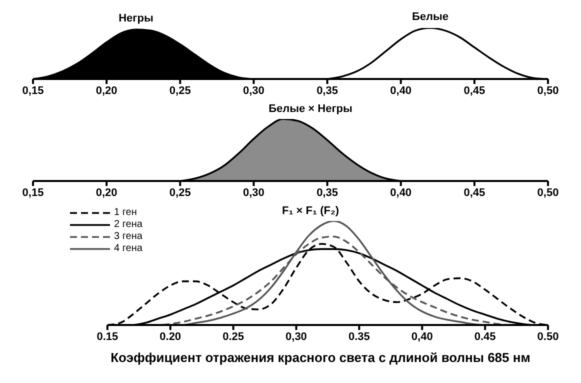 The width and height of the screenshot is (581, 383). What do you see at coordinates (233, 336) in the screenshot?
I see `x-tick-label: 0.25` at bounding box center [233, 336].